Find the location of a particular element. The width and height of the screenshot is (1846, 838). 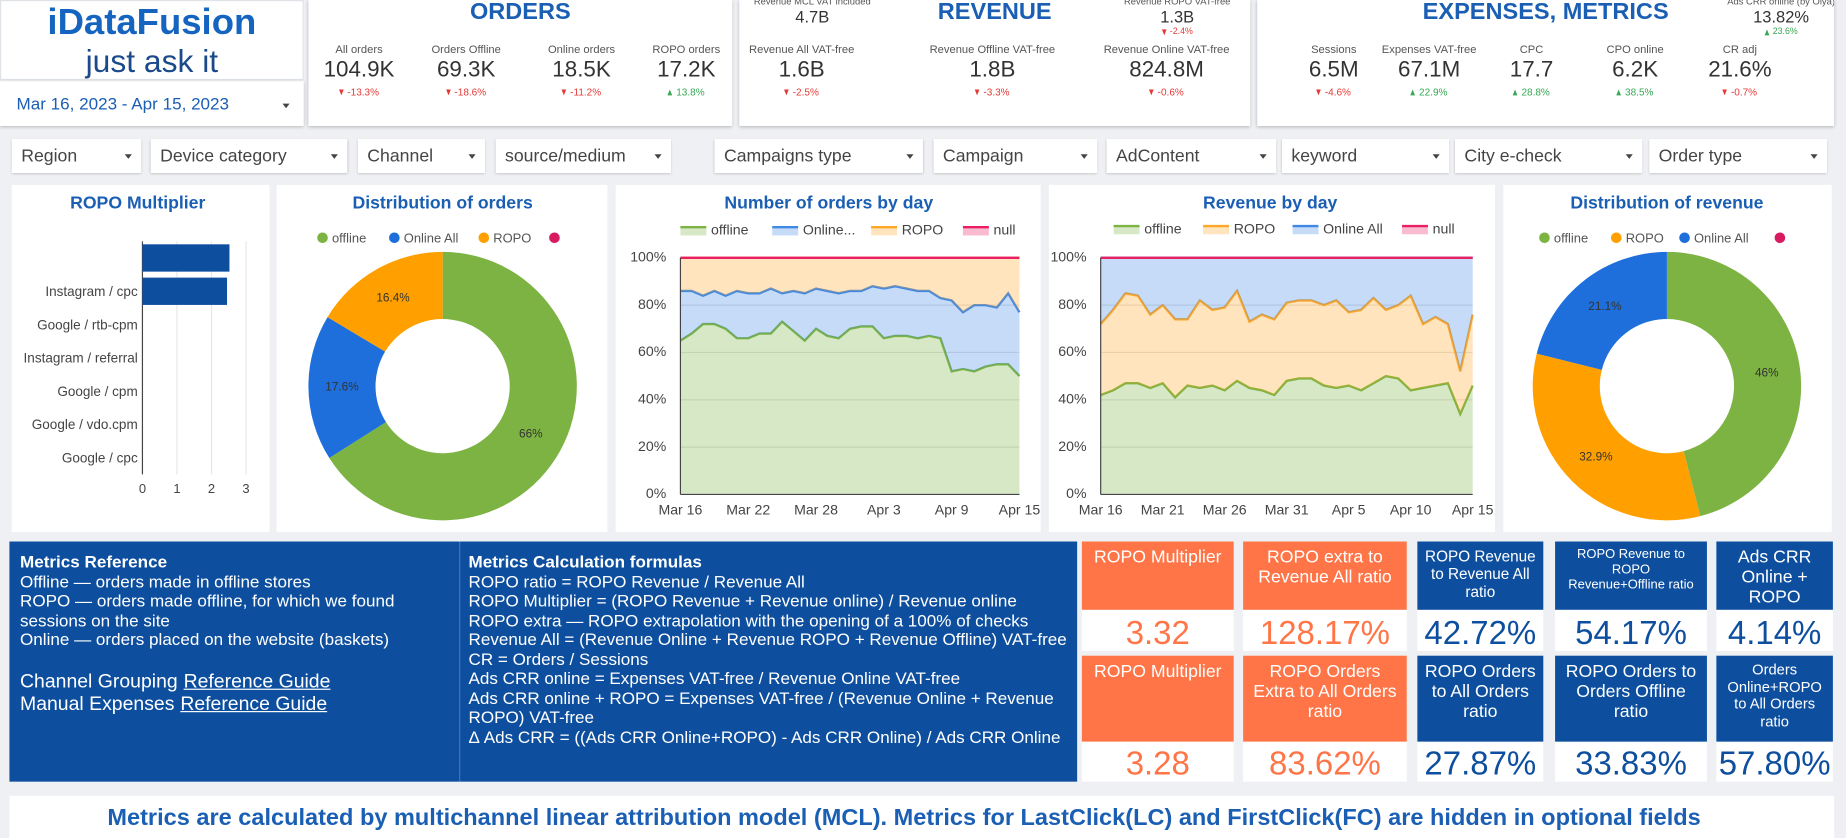

x-tick-label: Mar 22 is located at coordinates (748, 510).